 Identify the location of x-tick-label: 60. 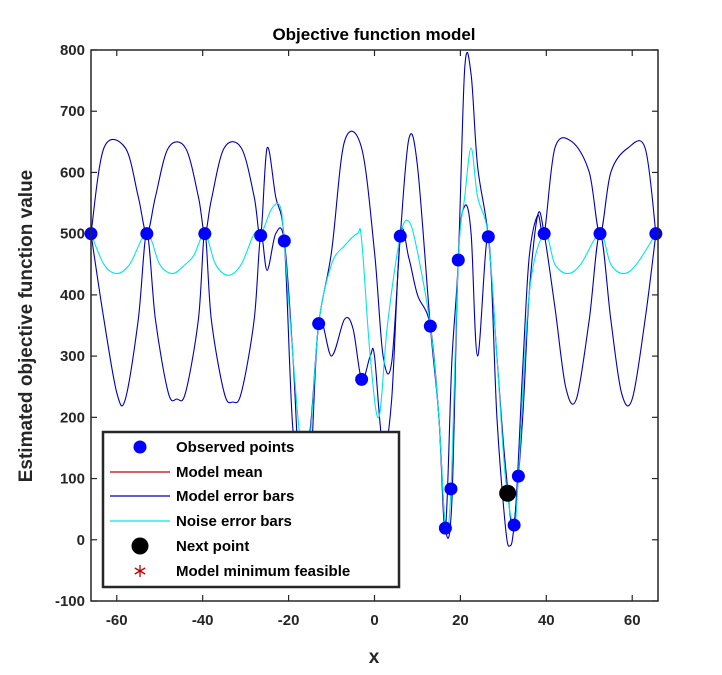
(632, 620).